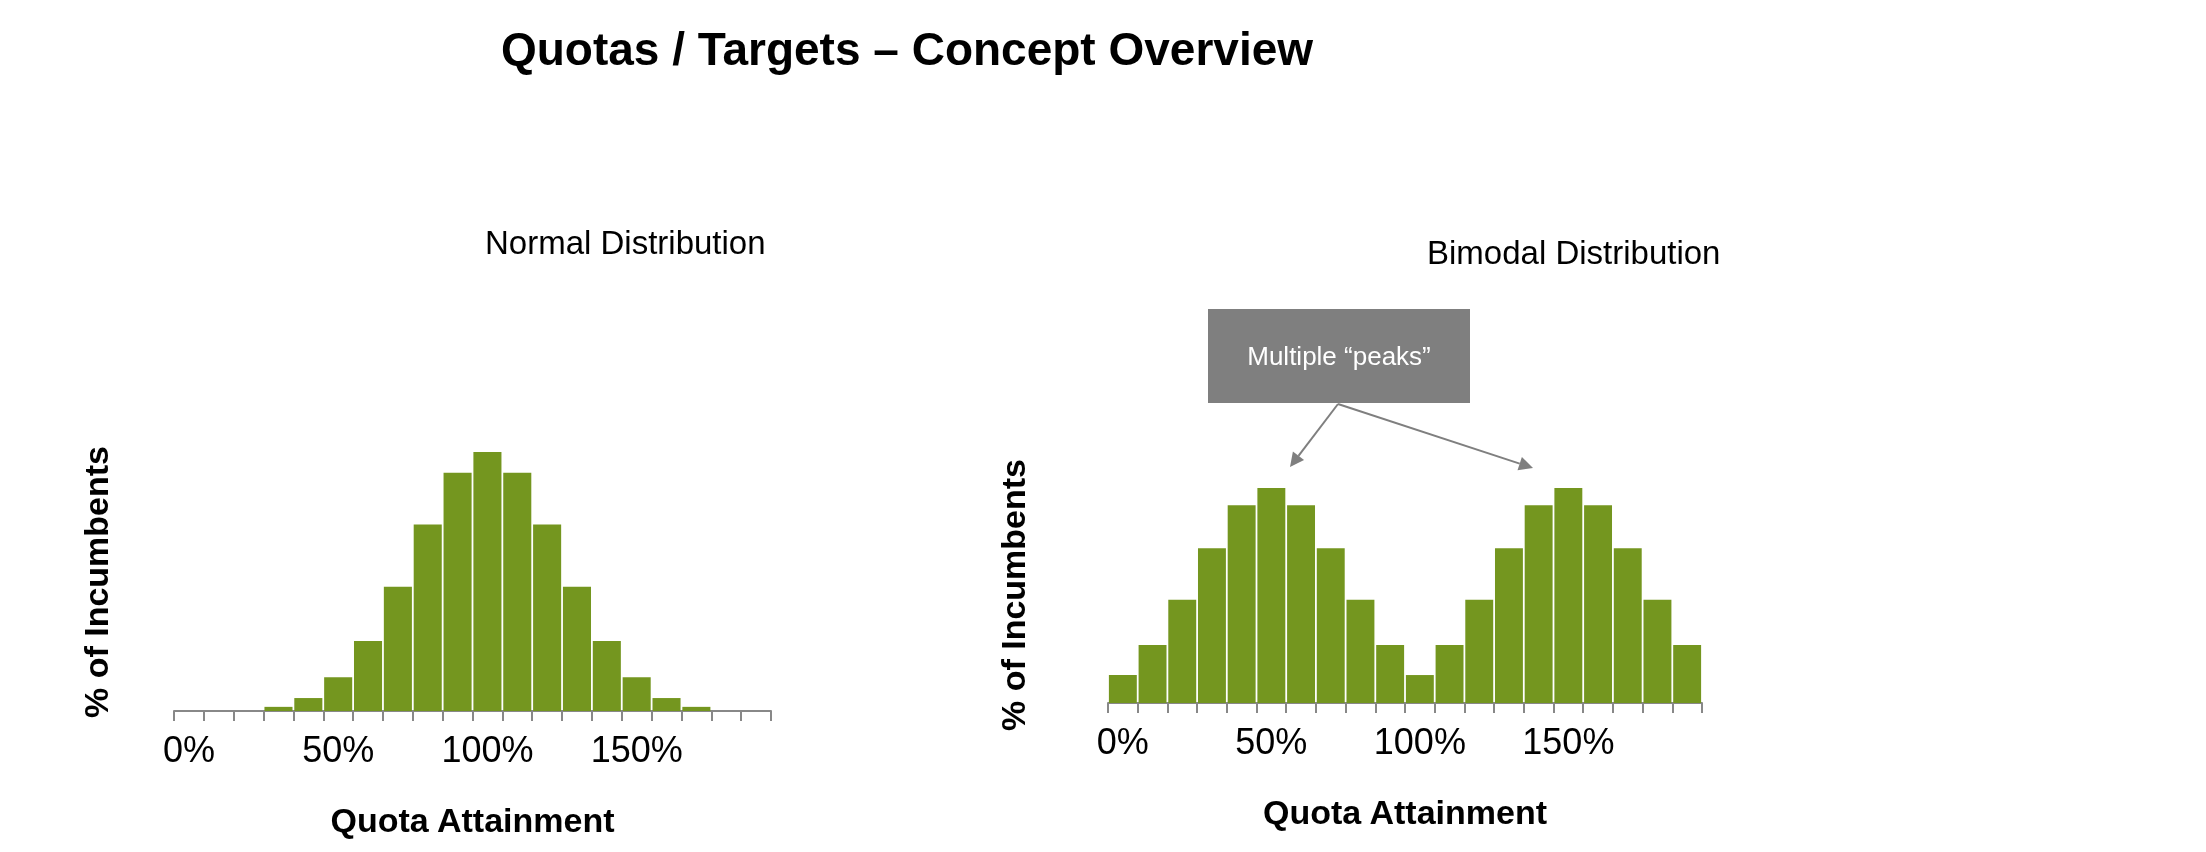 The width and height of the screenshot is (2206, 852). Describe the element at coordinates (907, 49) in the screenshot. I see `text: Quotas / Targets – Concept Overview` at that location.